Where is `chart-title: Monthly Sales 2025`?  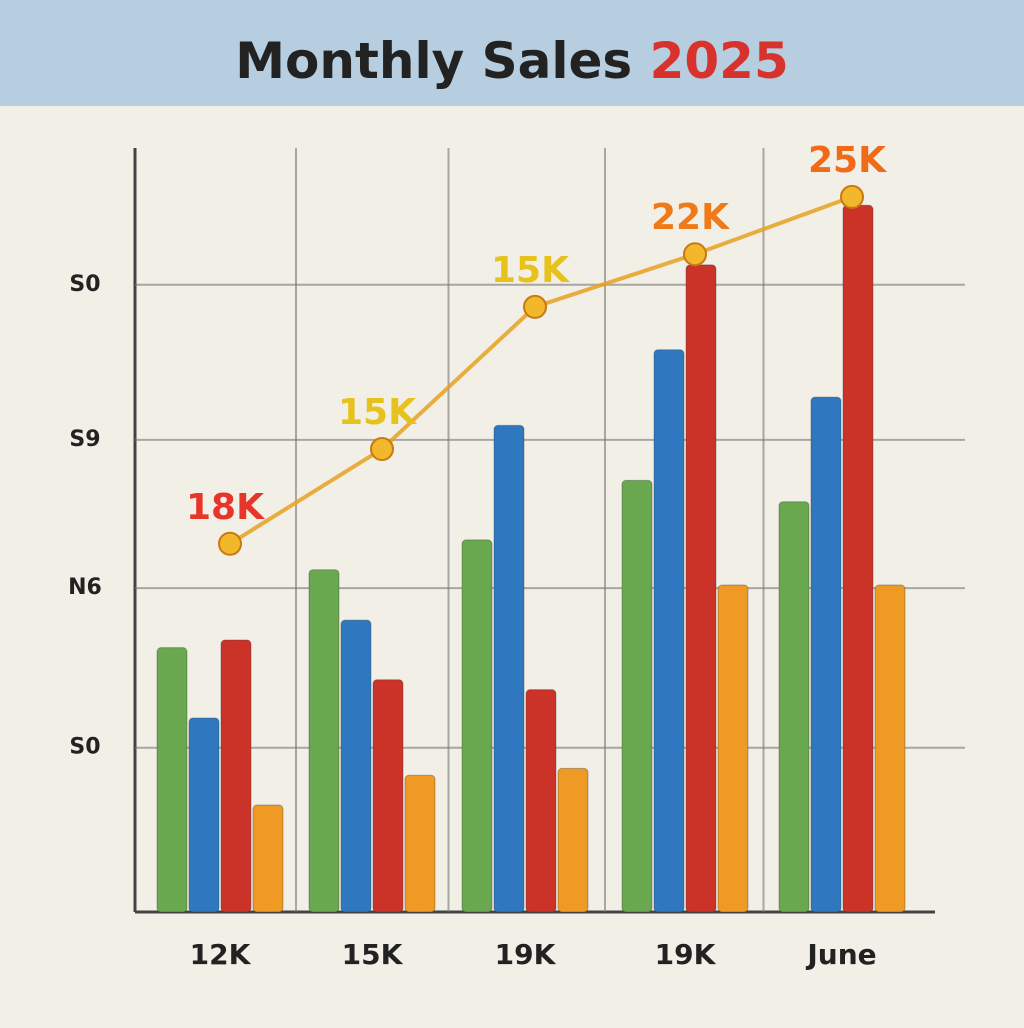
chart-title: Monthly Sales 2025 is located at coordinates (512, 61).